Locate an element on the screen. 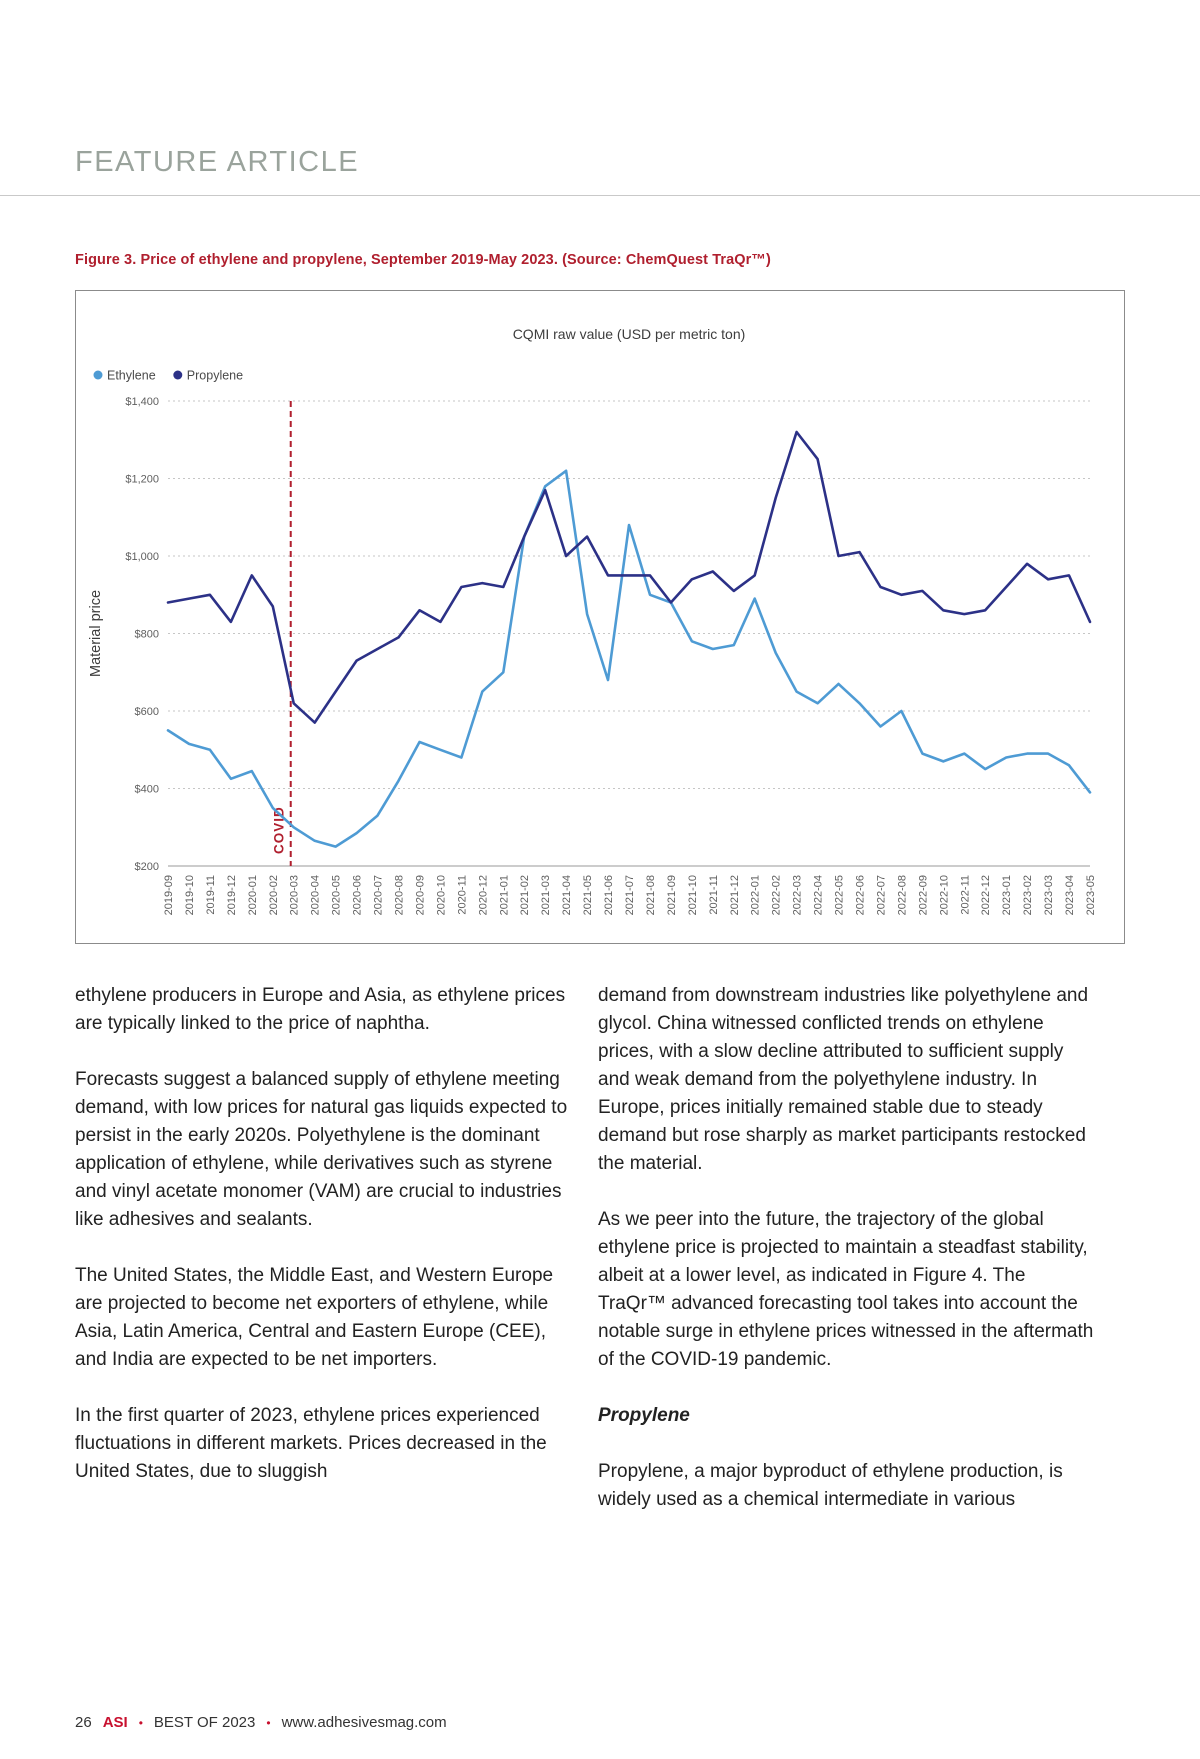 Image resolution: width=1200 pixels, height=1759 pixels. x-tick-label: 2021-04 is located at coordinates (567, 895).